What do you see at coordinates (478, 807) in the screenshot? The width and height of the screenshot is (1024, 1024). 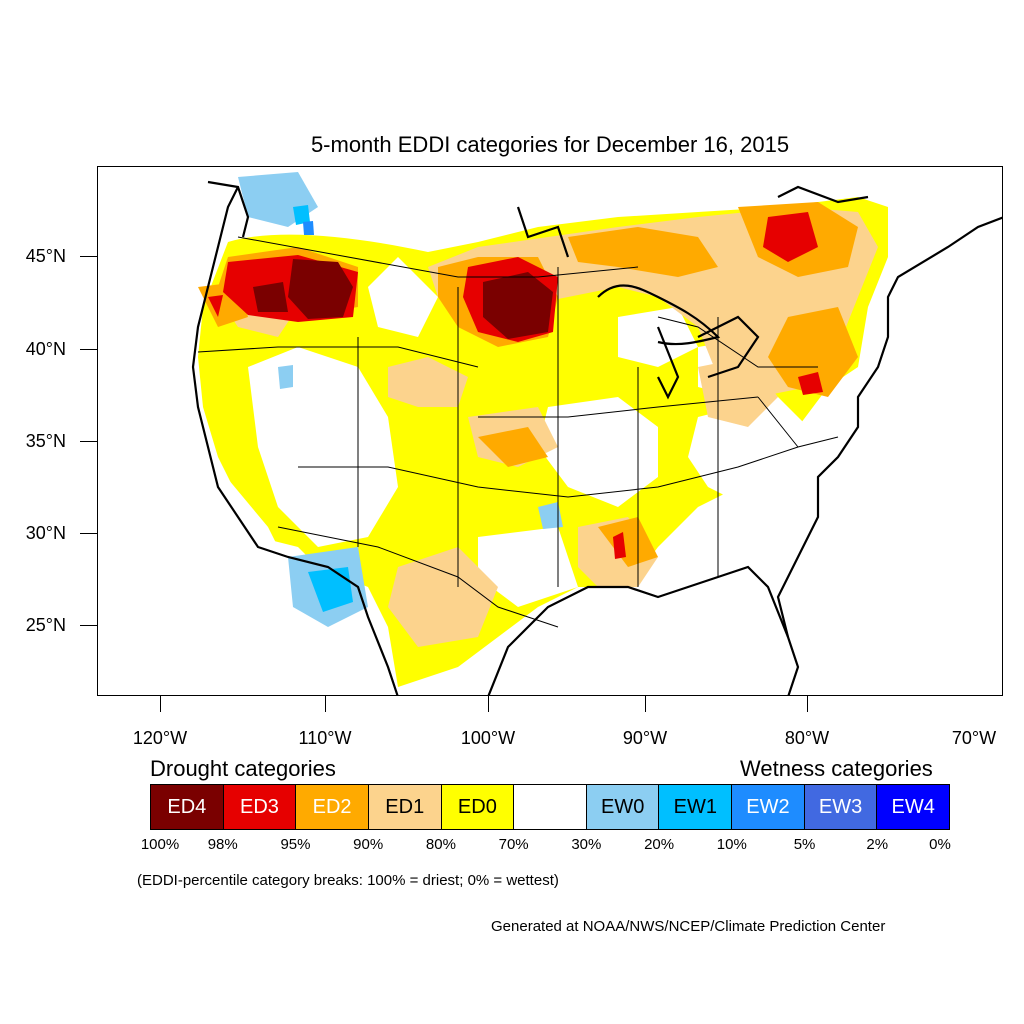 I see `legend-box-ed0: ED0` at bounding box center [478, 807].